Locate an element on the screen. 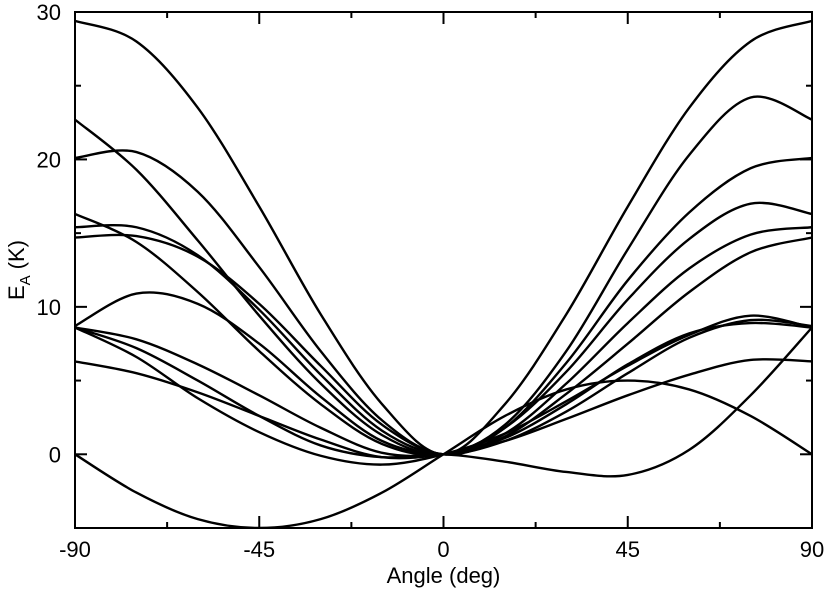  y-axis-title: EA (K) is located at coordinates (19, 270).